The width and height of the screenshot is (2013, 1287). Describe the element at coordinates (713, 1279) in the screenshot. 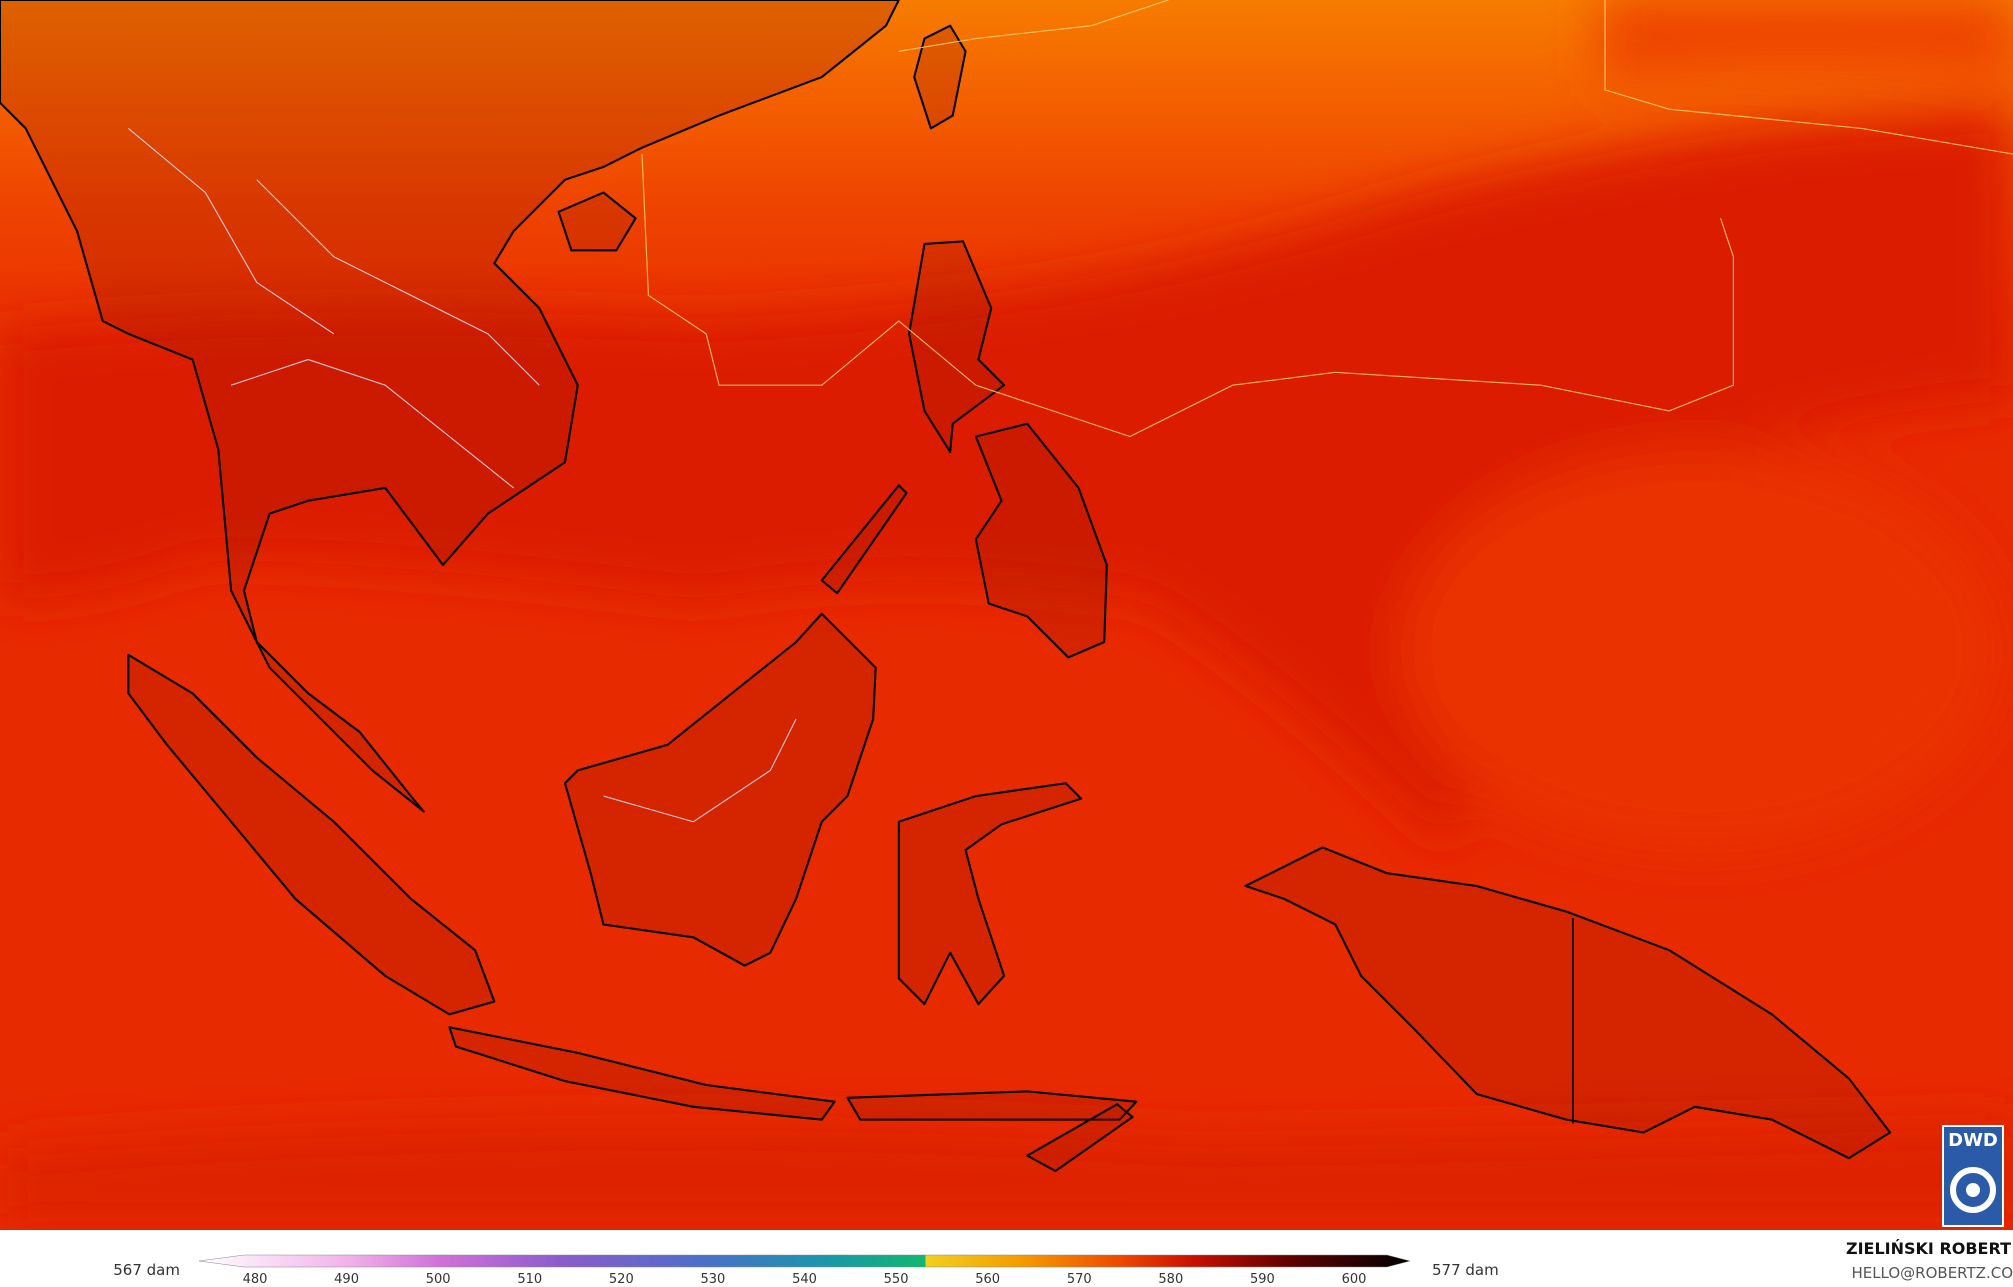

I see `legend-tick-label: 530` at that location.